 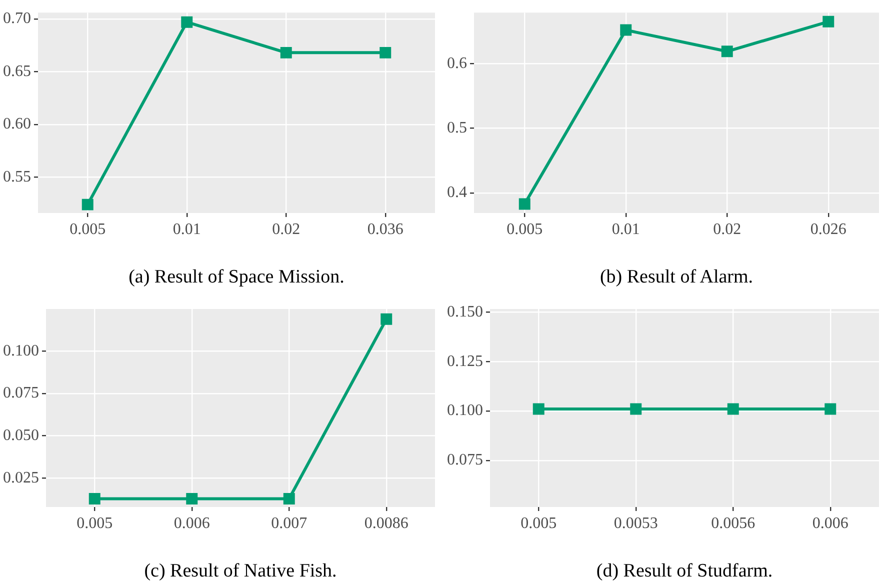 I want to click on x-tick-label: 0.026, so click(x=828, y=229).